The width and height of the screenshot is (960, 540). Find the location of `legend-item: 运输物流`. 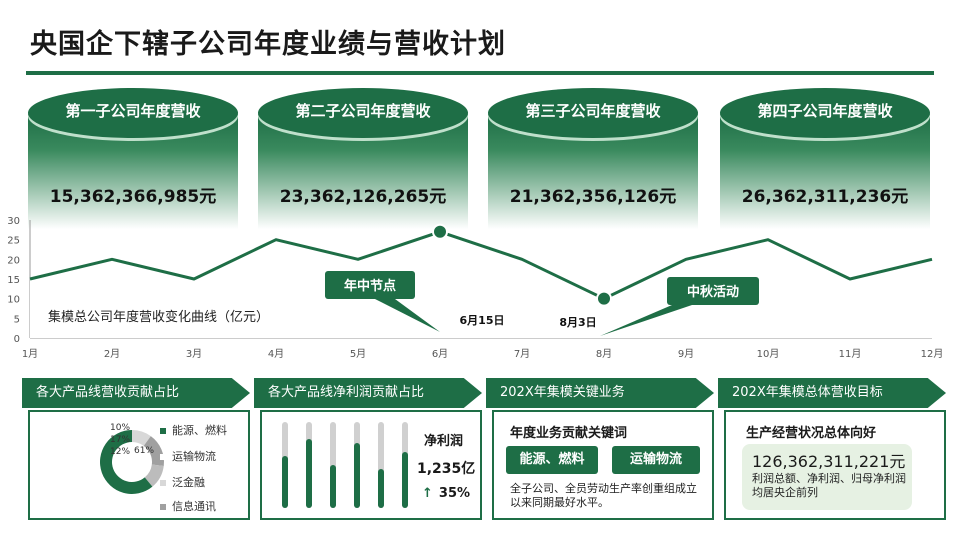

legend-item: 运输物流 is located at coordinates (188, 456).